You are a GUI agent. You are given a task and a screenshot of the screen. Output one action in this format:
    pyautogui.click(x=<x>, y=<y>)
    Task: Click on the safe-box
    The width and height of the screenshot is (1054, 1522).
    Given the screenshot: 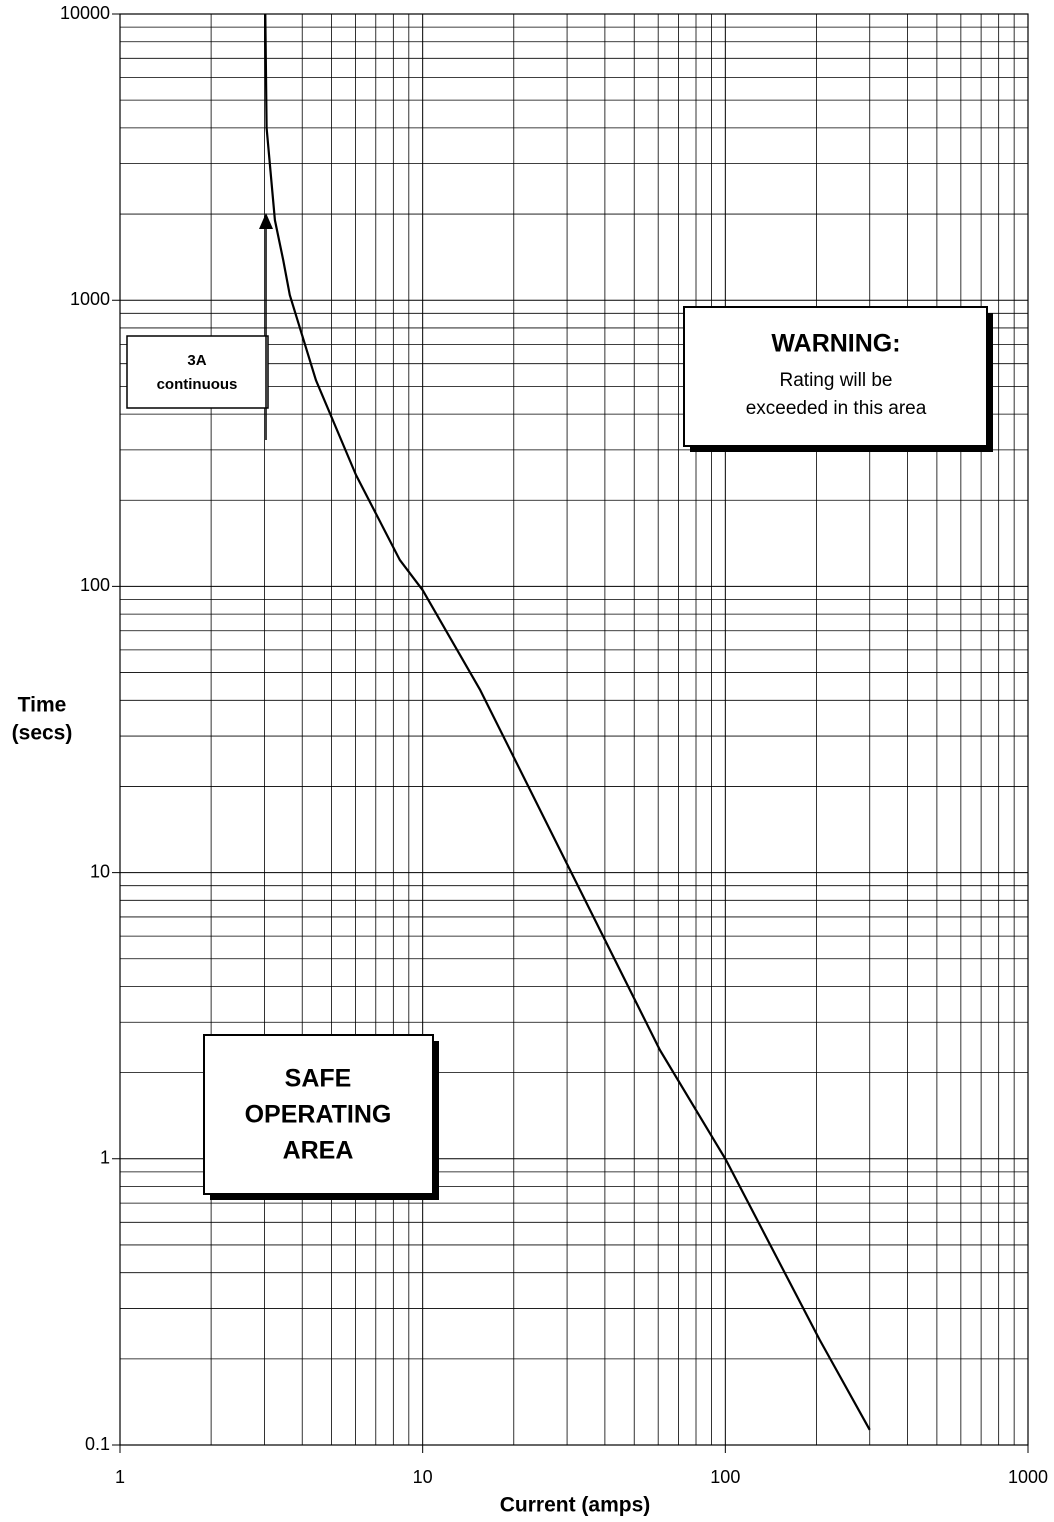 What is the action you would take?
    pyautogui.click(x=318, y=1114)
    